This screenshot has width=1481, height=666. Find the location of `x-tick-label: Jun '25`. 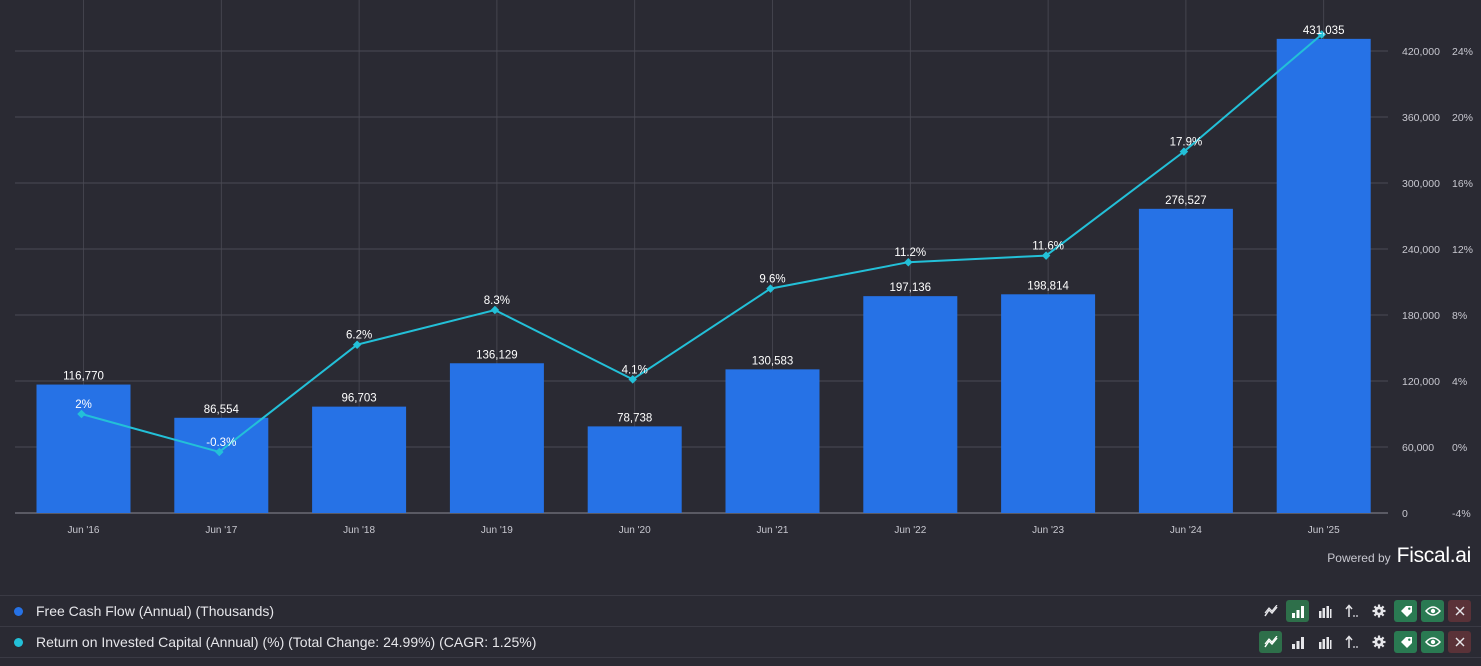

x-tick-label: Jun '25 is located at coordinates (1324, 530).